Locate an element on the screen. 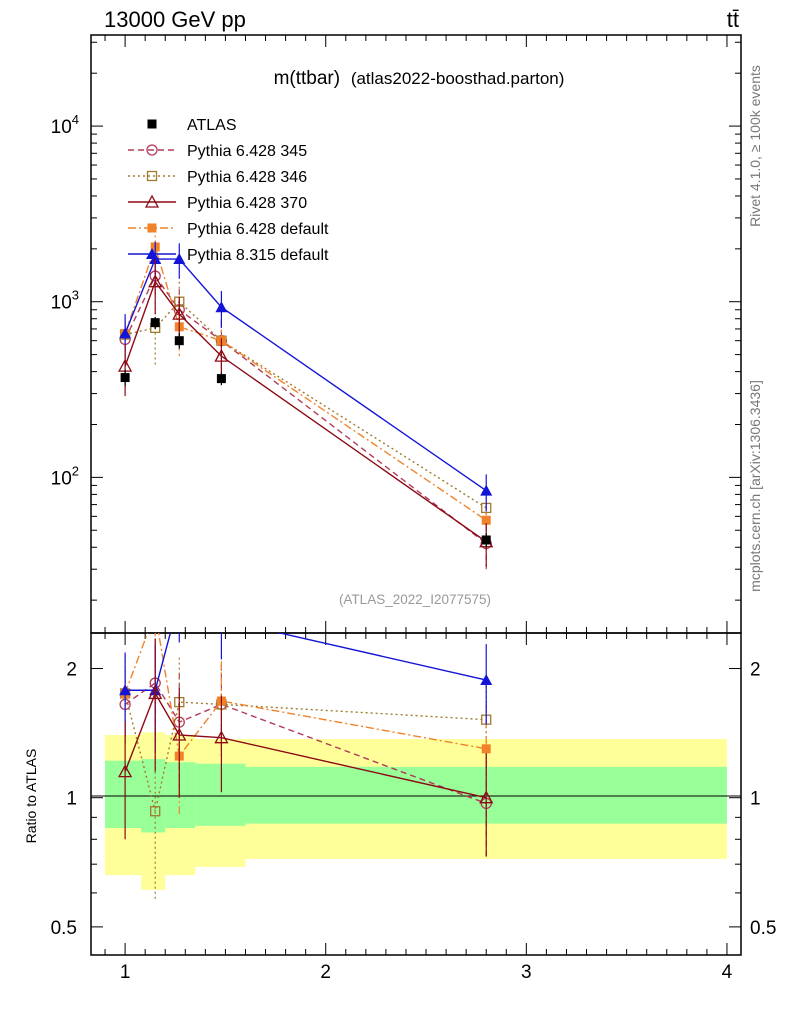  ratio-ylabel: Ratio to ATLAS is located at coordinates (31, 796).